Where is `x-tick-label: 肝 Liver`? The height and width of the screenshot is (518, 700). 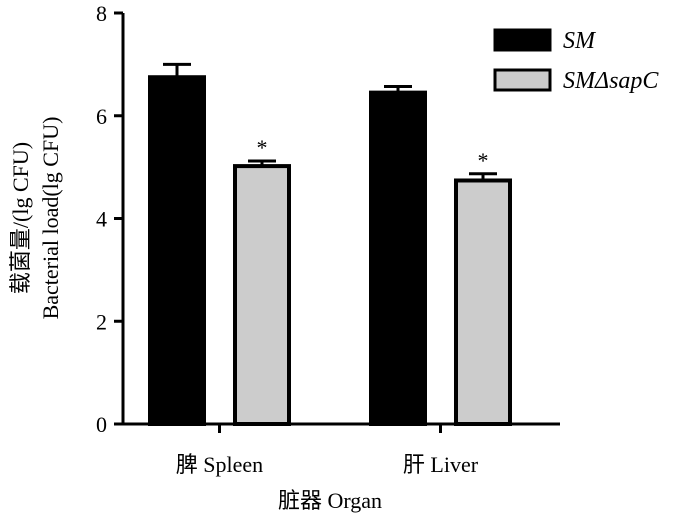 x-tick-label: 肝 Liver is located at coordinates (441, 464).